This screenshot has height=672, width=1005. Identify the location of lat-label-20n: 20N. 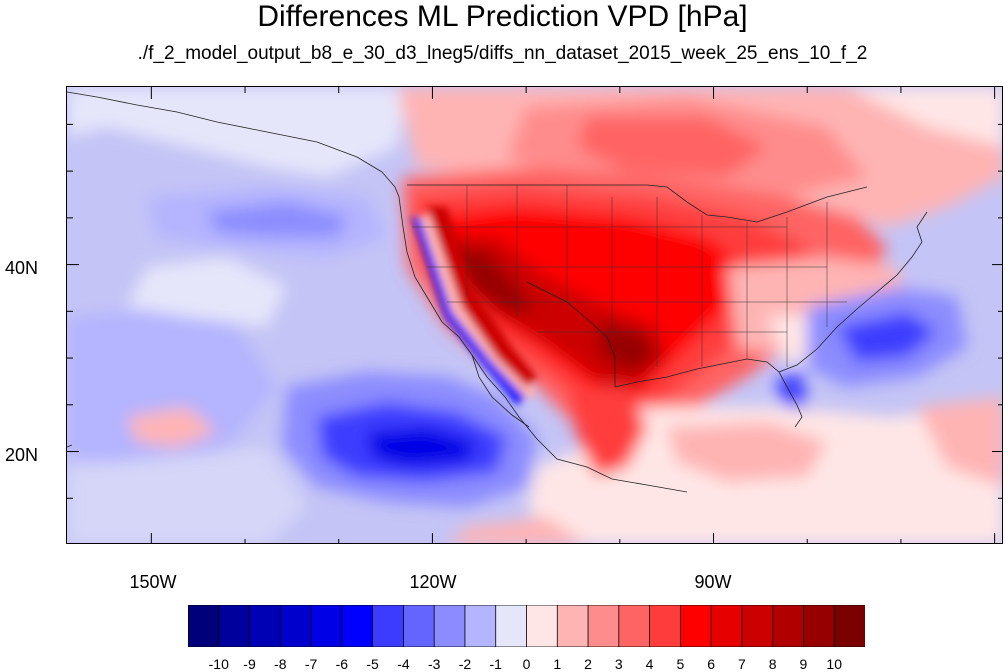
(21, 455).